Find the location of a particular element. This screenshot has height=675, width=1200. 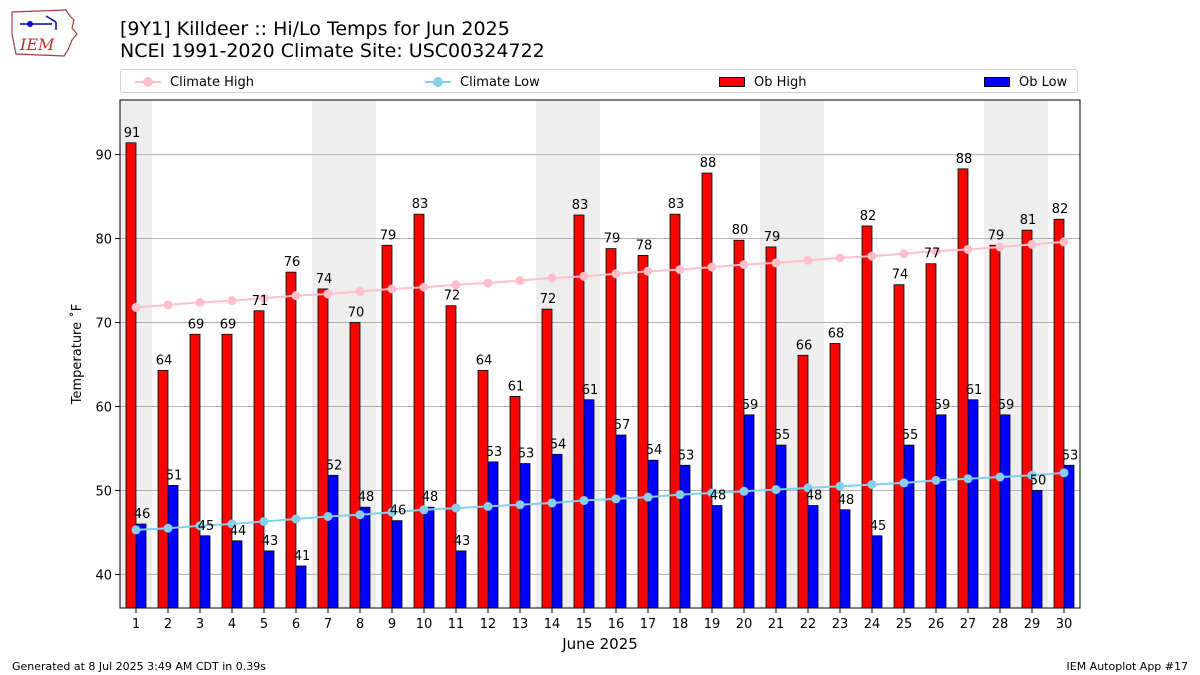

ob-high-value-label: 88 is located at coordinates (964, 159).